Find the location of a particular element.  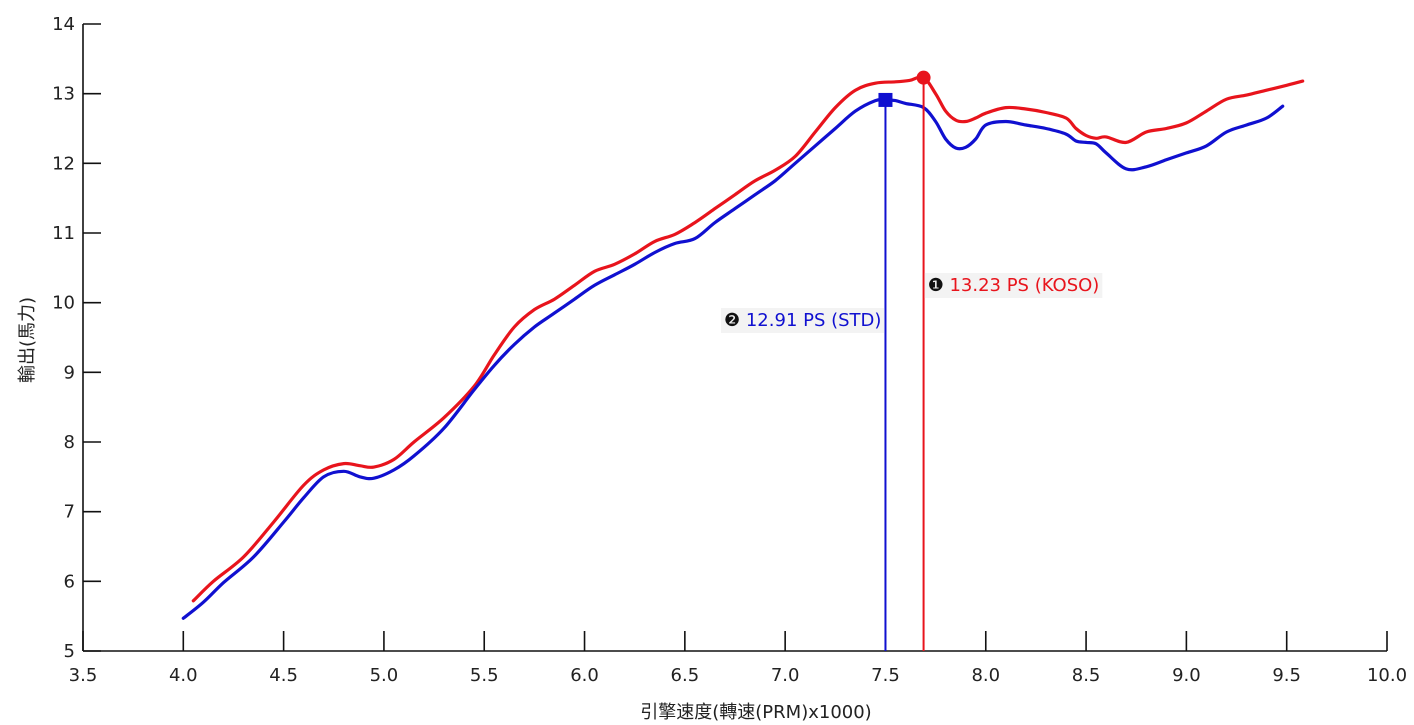

x-tick-label: 7.0 is located at coordinates (785, 675).